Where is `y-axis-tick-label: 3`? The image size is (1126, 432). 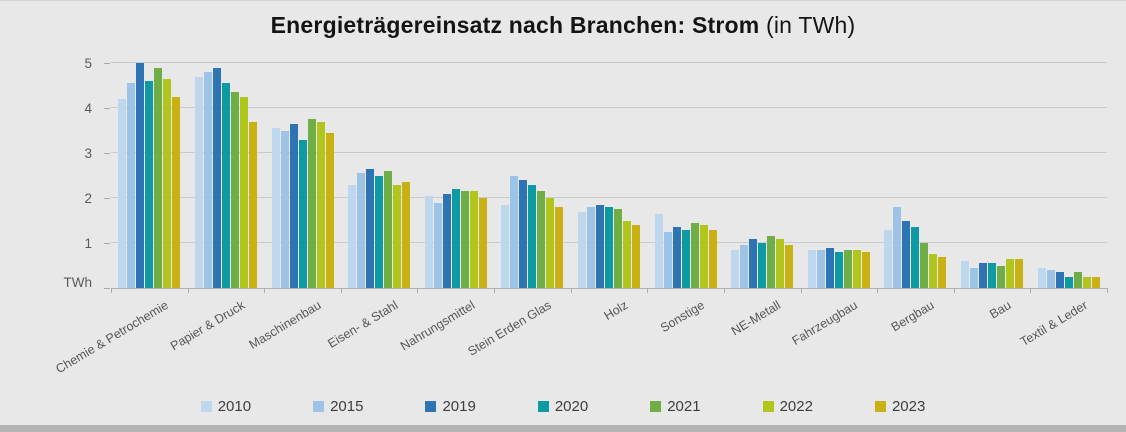
y-axis-tick-label: 3 is located at coordinates (88, 153).